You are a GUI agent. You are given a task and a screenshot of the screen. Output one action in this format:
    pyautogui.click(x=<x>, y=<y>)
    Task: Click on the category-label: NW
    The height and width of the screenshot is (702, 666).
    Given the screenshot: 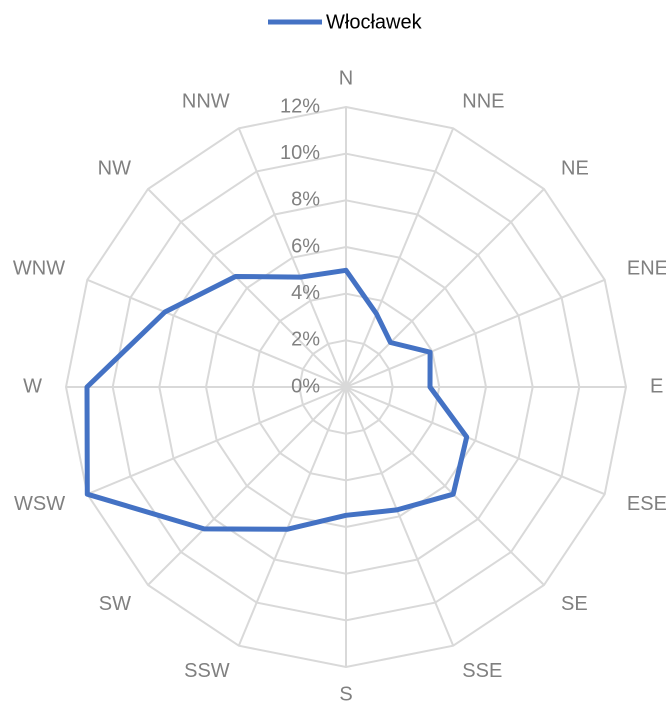 What is the action you would take?
    pyautogui.click(x=114, y=168)
    